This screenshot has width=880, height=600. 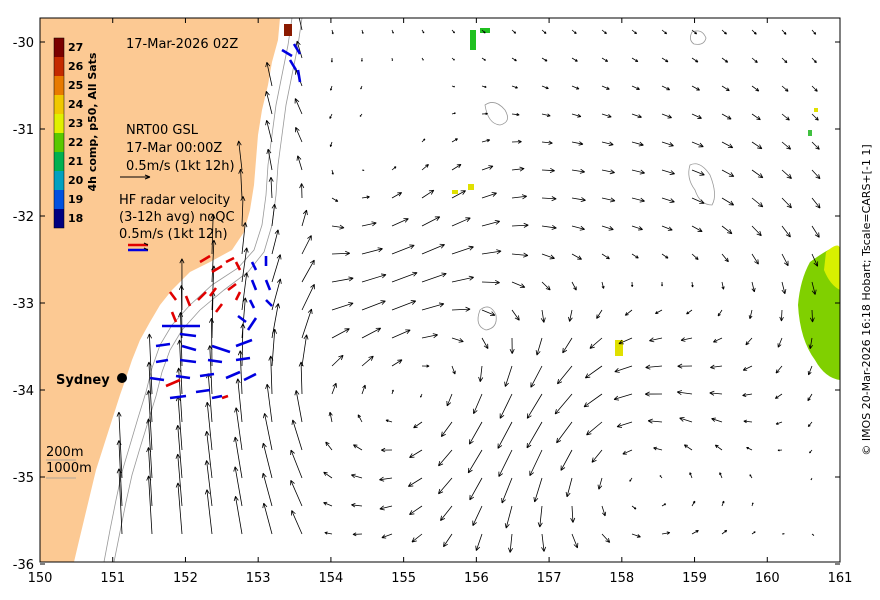 I want to click on colorbar-label: 22, so click(x=75, y=142).